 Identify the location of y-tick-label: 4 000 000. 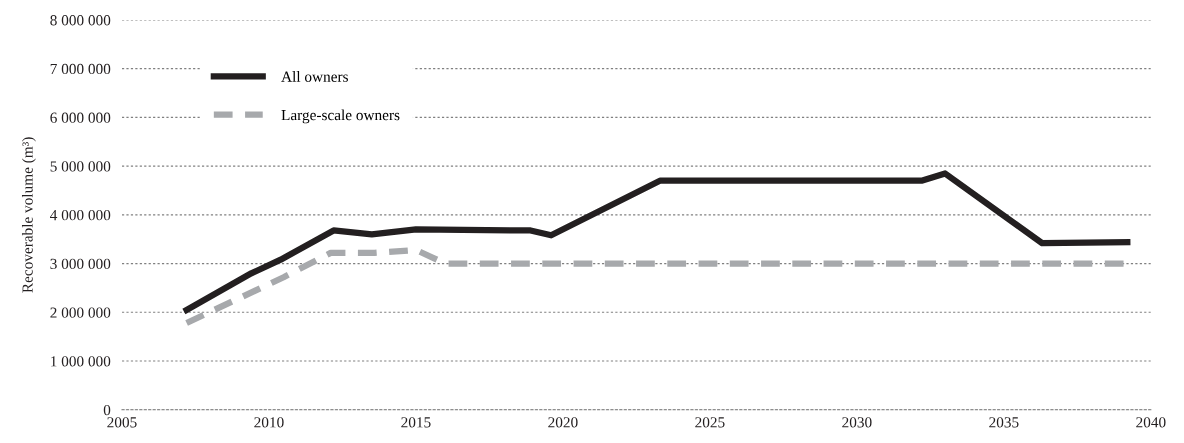
(80, 215).